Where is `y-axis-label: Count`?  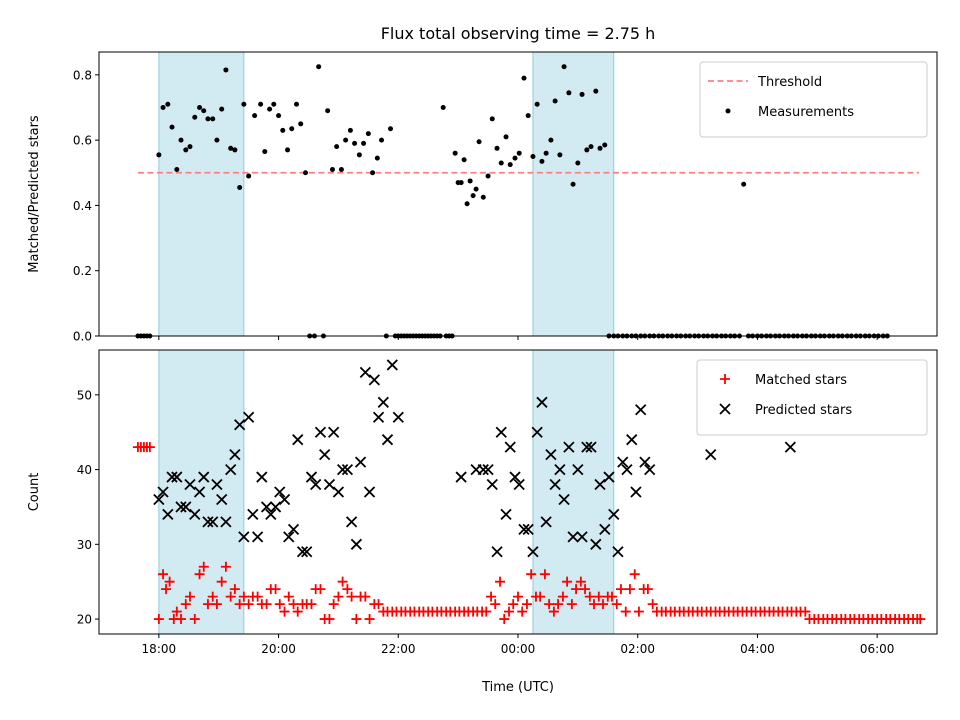 y-axis-label: Count is located at coordinates (34, 492).